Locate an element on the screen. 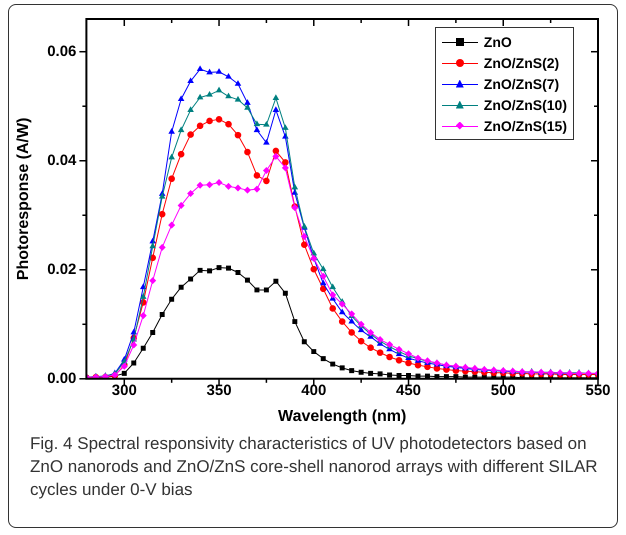 Image resolution: width=626 pixels, height=535 pixels. y-tick-label: 0.00 is located at coordinates (61, 378).